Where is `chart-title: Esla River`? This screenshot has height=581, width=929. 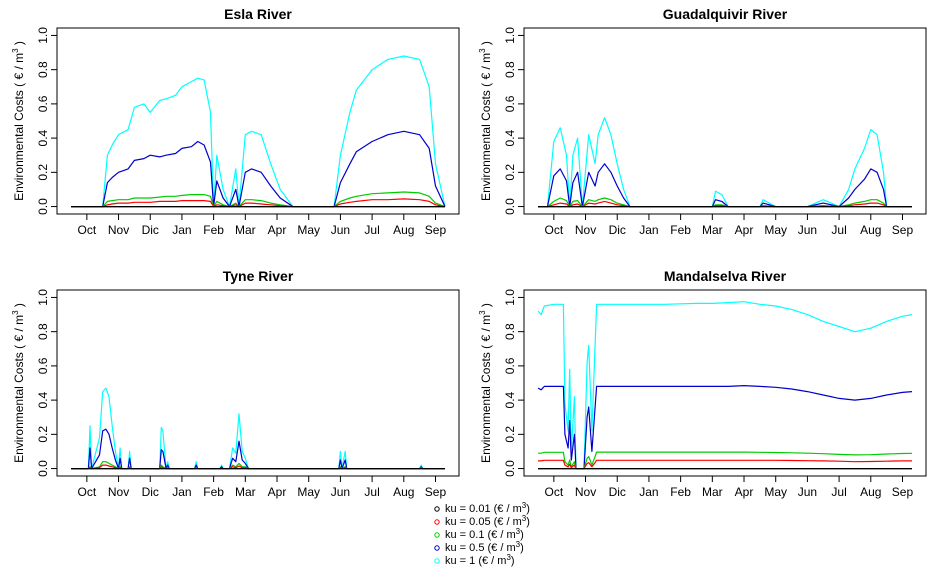 chart-title: Esla River is located at coordinates (258, 14).